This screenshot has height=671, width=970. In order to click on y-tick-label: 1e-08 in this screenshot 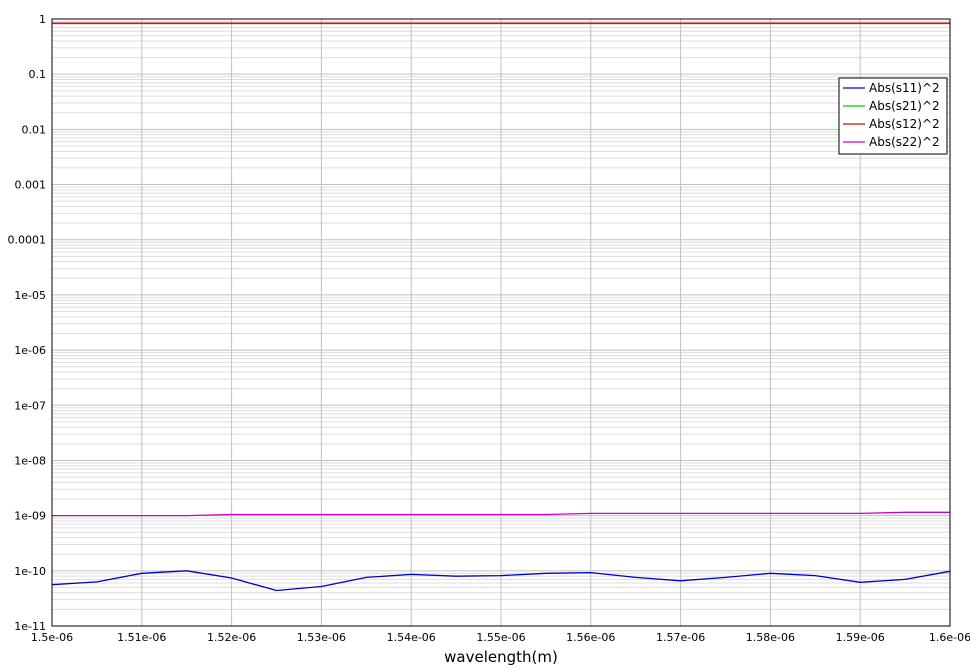, I will do `click(30, 460)`.